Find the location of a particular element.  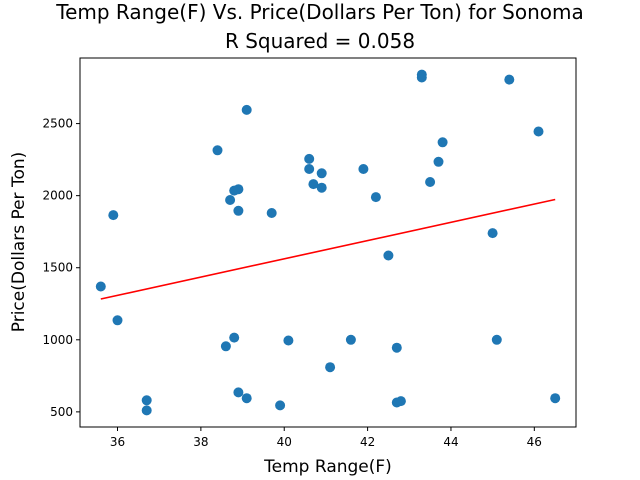

x-axis-label: Temp Range(F) is located at coordinates (327, 467).